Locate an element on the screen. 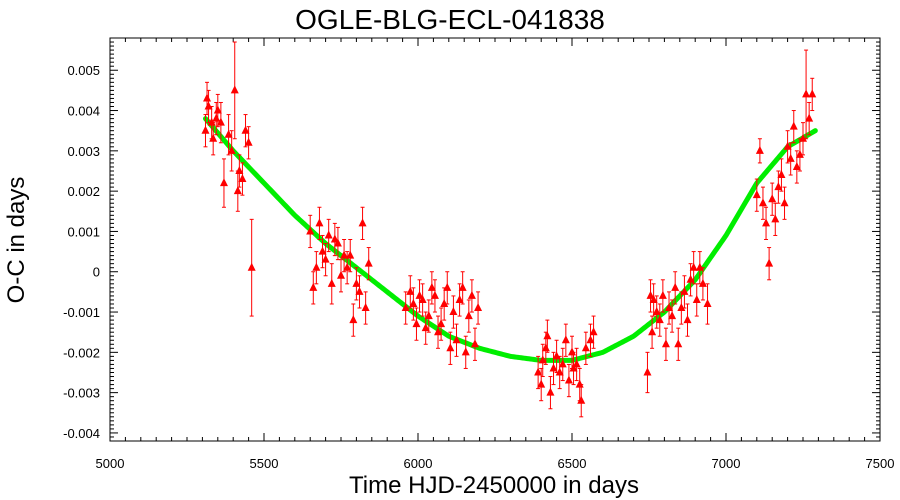 The height and width of the screenshot is (500, 900). y-tick-label: -0.001 is located at coordinates (81, 312).